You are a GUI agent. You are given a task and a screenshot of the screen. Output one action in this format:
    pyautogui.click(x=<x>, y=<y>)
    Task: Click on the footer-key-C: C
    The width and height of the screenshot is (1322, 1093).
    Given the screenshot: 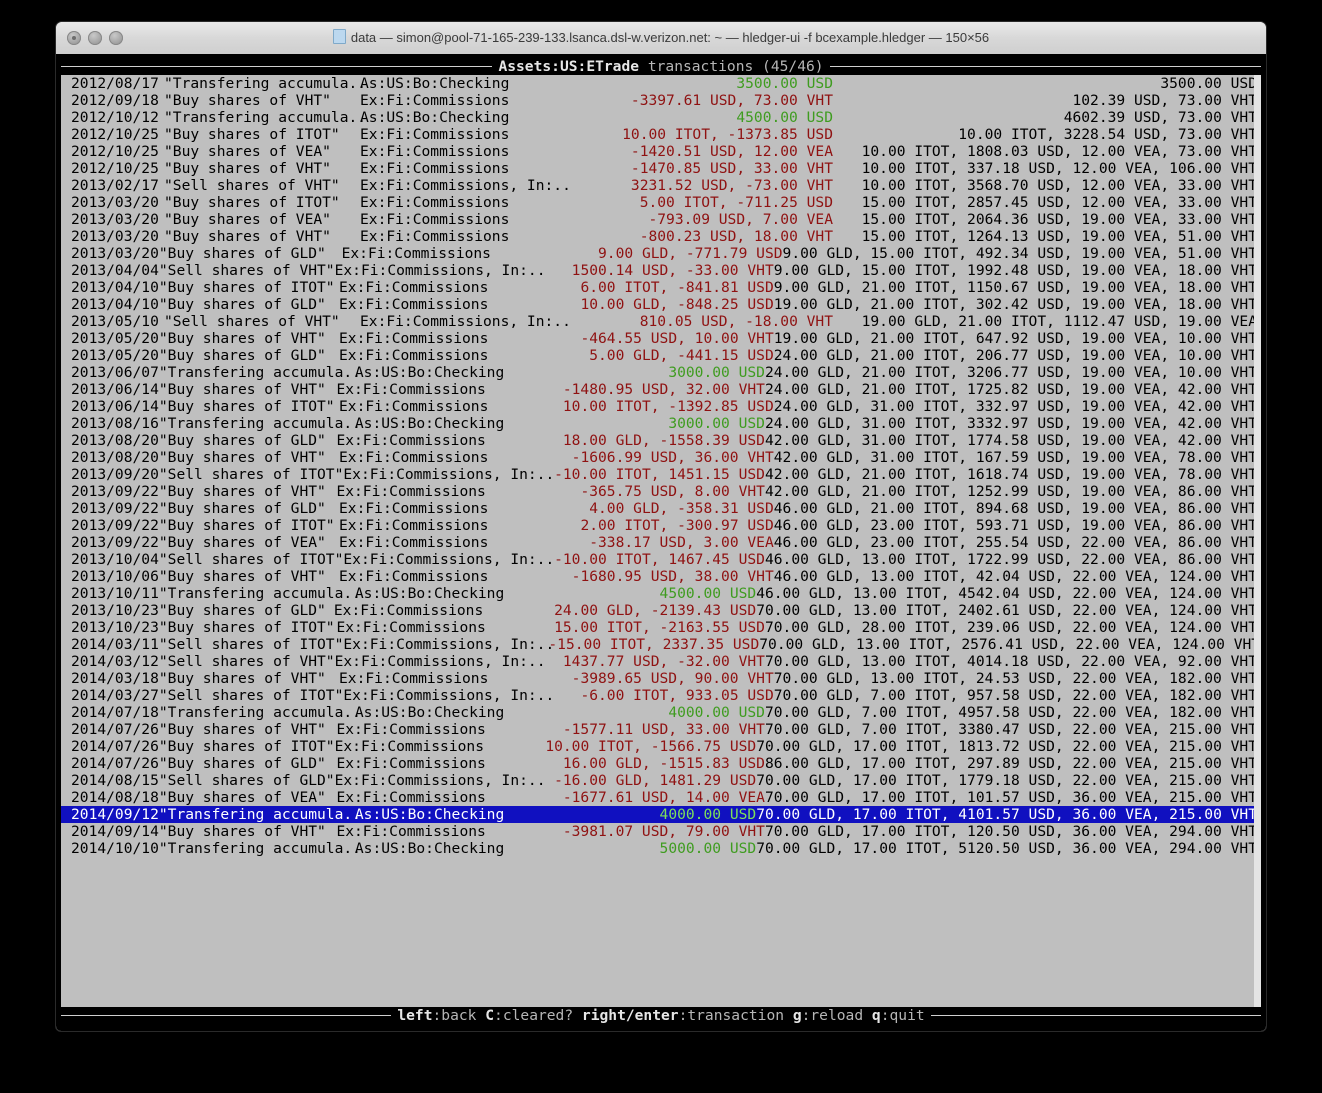 What is the action you would take?
    pyautogui.click(x=490, y=1015)
    